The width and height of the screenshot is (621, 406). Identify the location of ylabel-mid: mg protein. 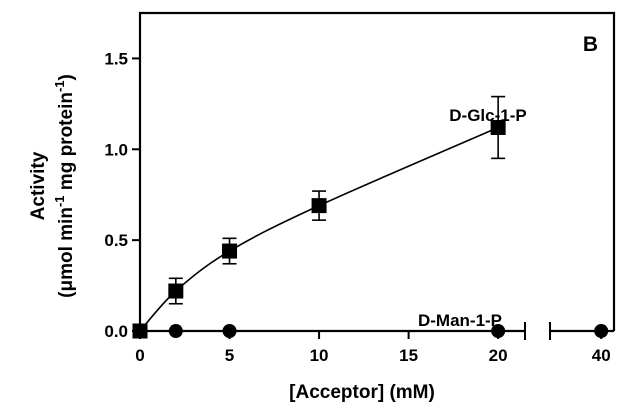
(66, 143).